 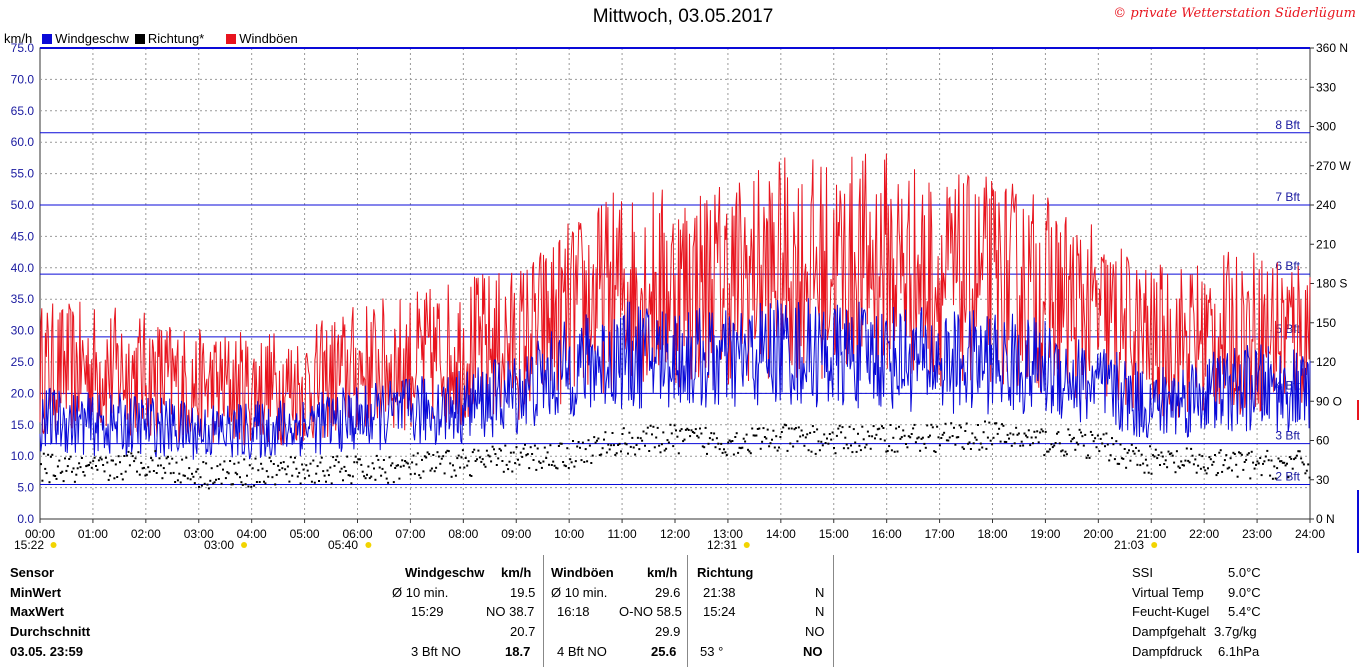 What do you see at coordinates (1332, 48) in the screenshot?
I see `y2-tick-label: 360 N` at bounding box center [1332, 48].